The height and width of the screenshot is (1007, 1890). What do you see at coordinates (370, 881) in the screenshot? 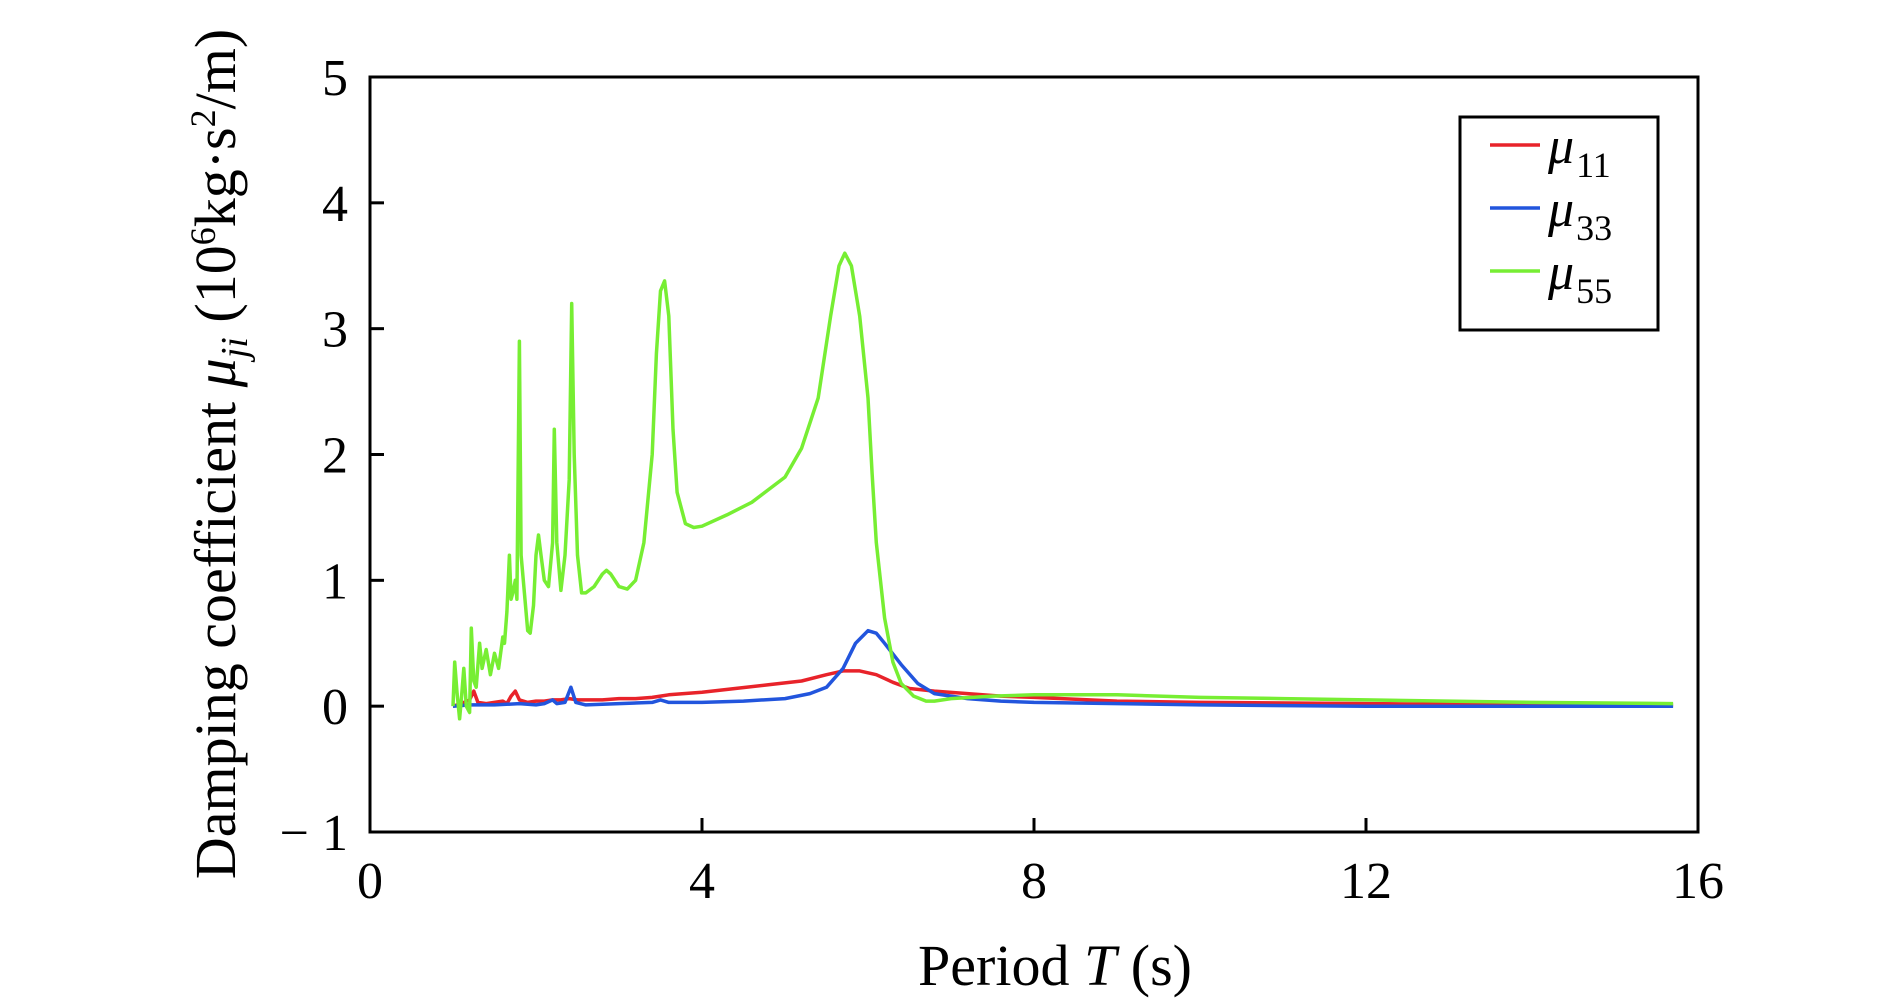
I see `x-tick-label: 0` at bounding box center [370, 881].